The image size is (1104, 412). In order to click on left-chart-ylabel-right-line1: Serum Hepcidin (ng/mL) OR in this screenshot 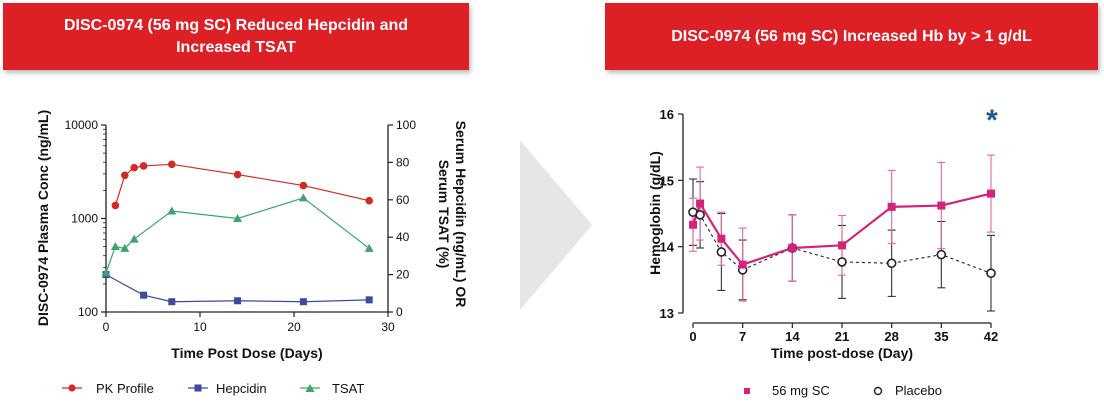, I will do `click(461, 214)`.